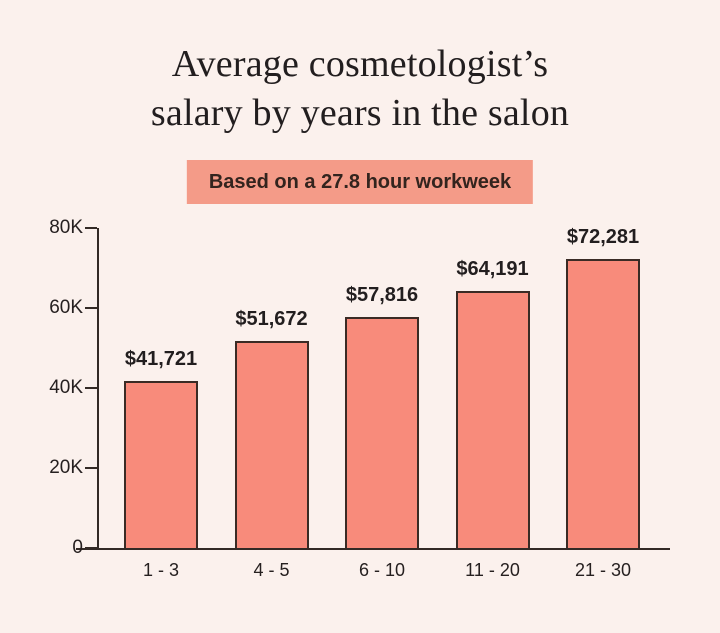 This screenshot has width=720, height=633. I want to click on bar-group: $72,281 21 - 30, so click(603, 403).